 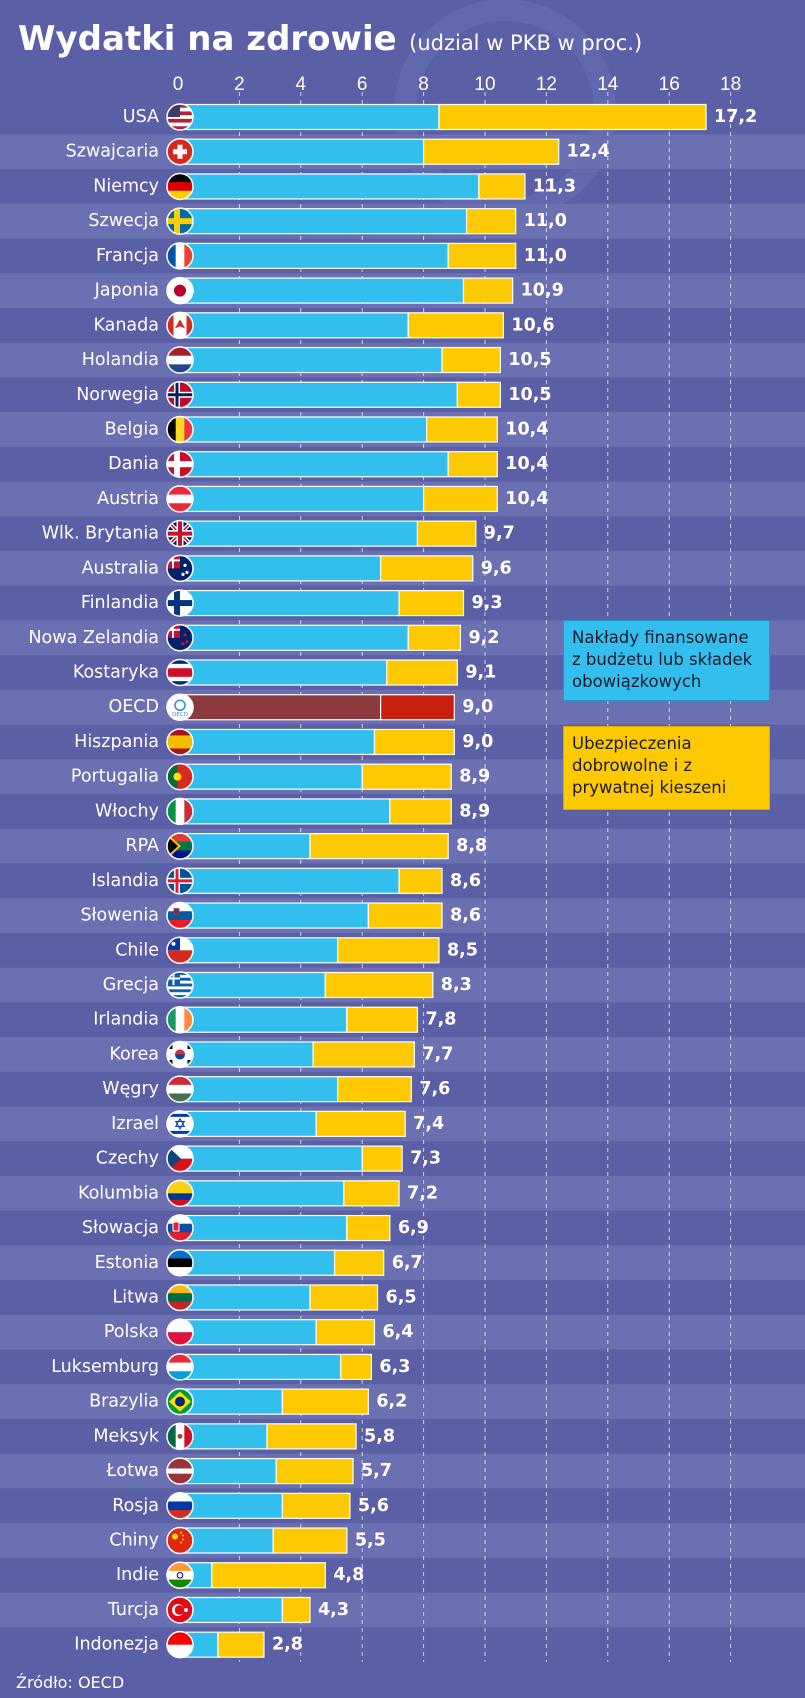 I want to click on poland-flag-icon, so click(x=180, y=1332).